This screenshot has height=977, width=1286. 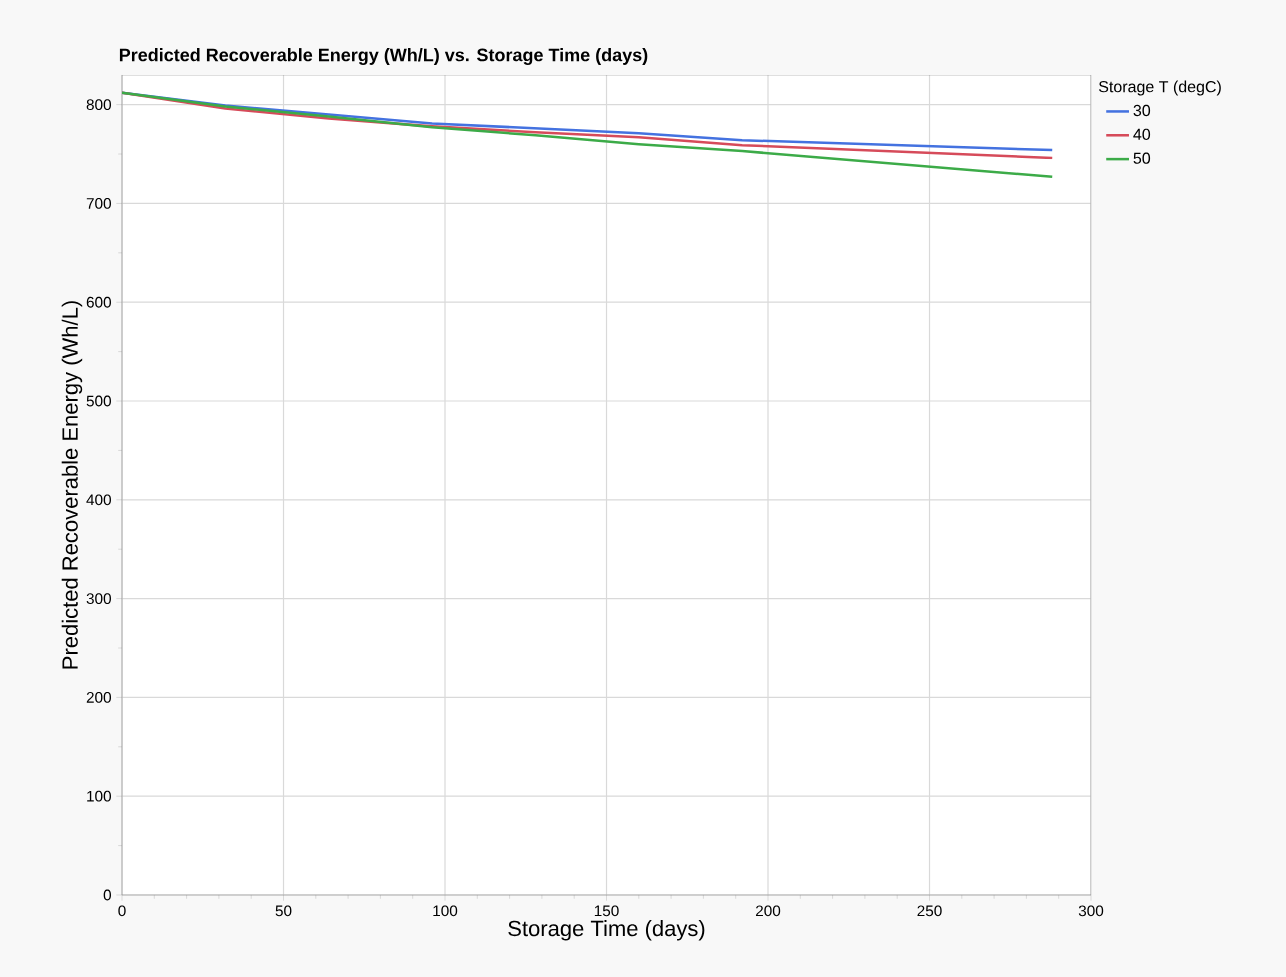 What do you see at coordinates (72, 485) in the screenshot?
I see `y-axis-title: Predicted Recoverable Energy (Wh/L)` at bounding box center [72, 485].